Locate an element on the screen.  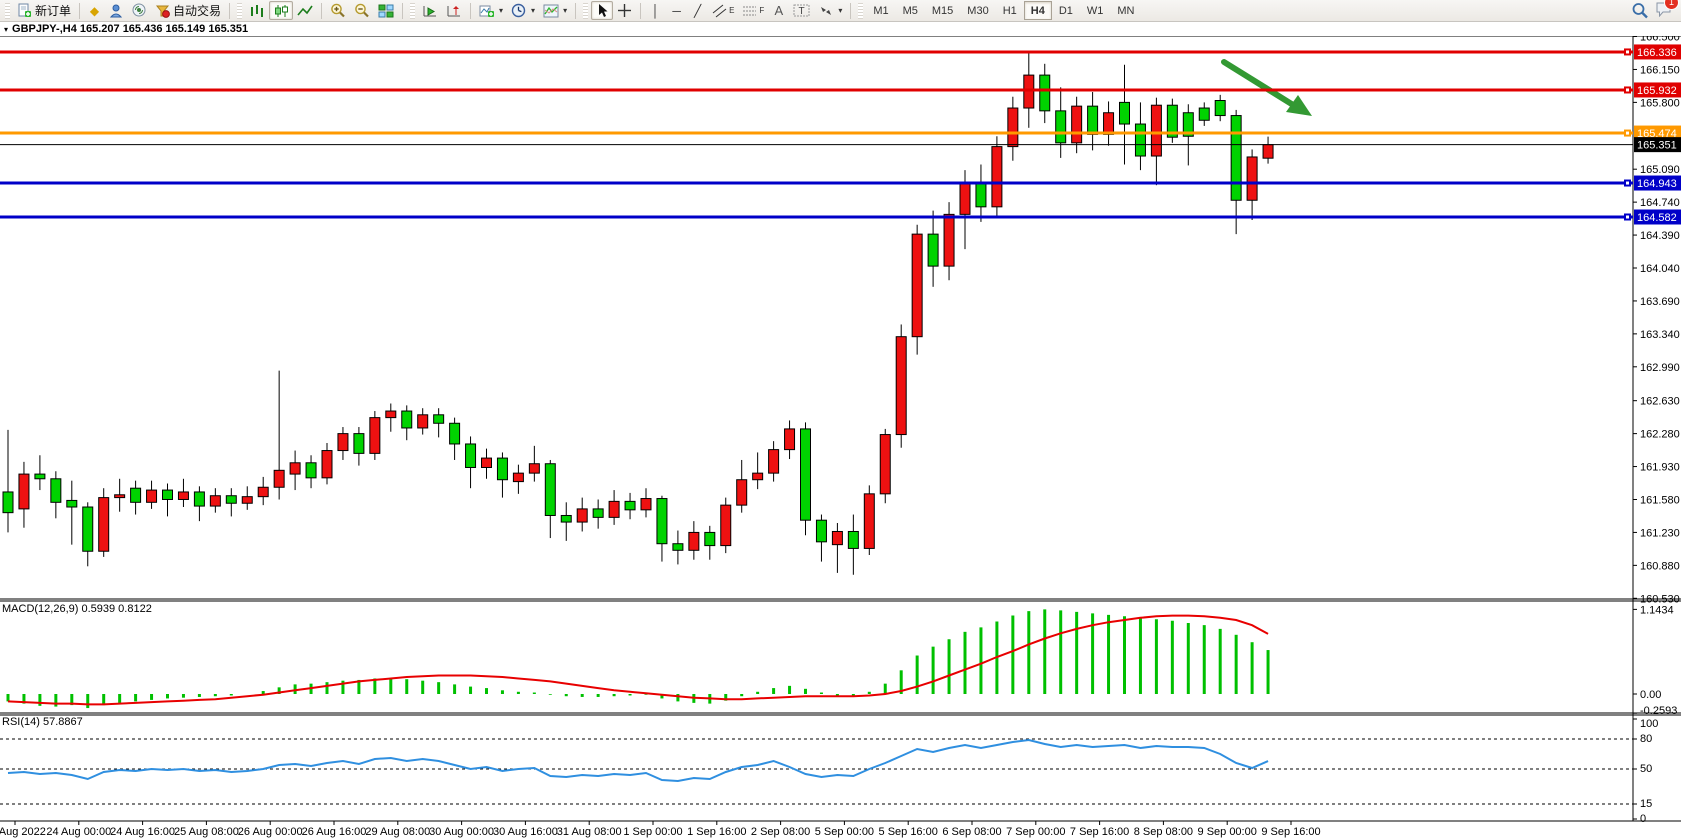
price-tick-label: 162.990 is located at coordinates (1660, 368).